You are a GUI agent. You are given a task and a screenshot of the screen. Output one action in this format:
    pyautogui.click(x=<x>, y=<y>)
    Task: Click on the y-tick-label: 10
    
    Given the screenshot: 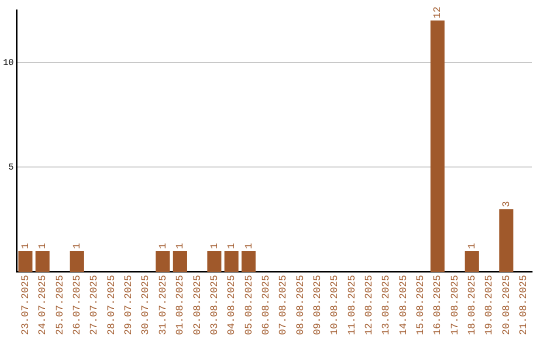 What is the action you would take?
    pyautogui.click(x=8, y=63)
    